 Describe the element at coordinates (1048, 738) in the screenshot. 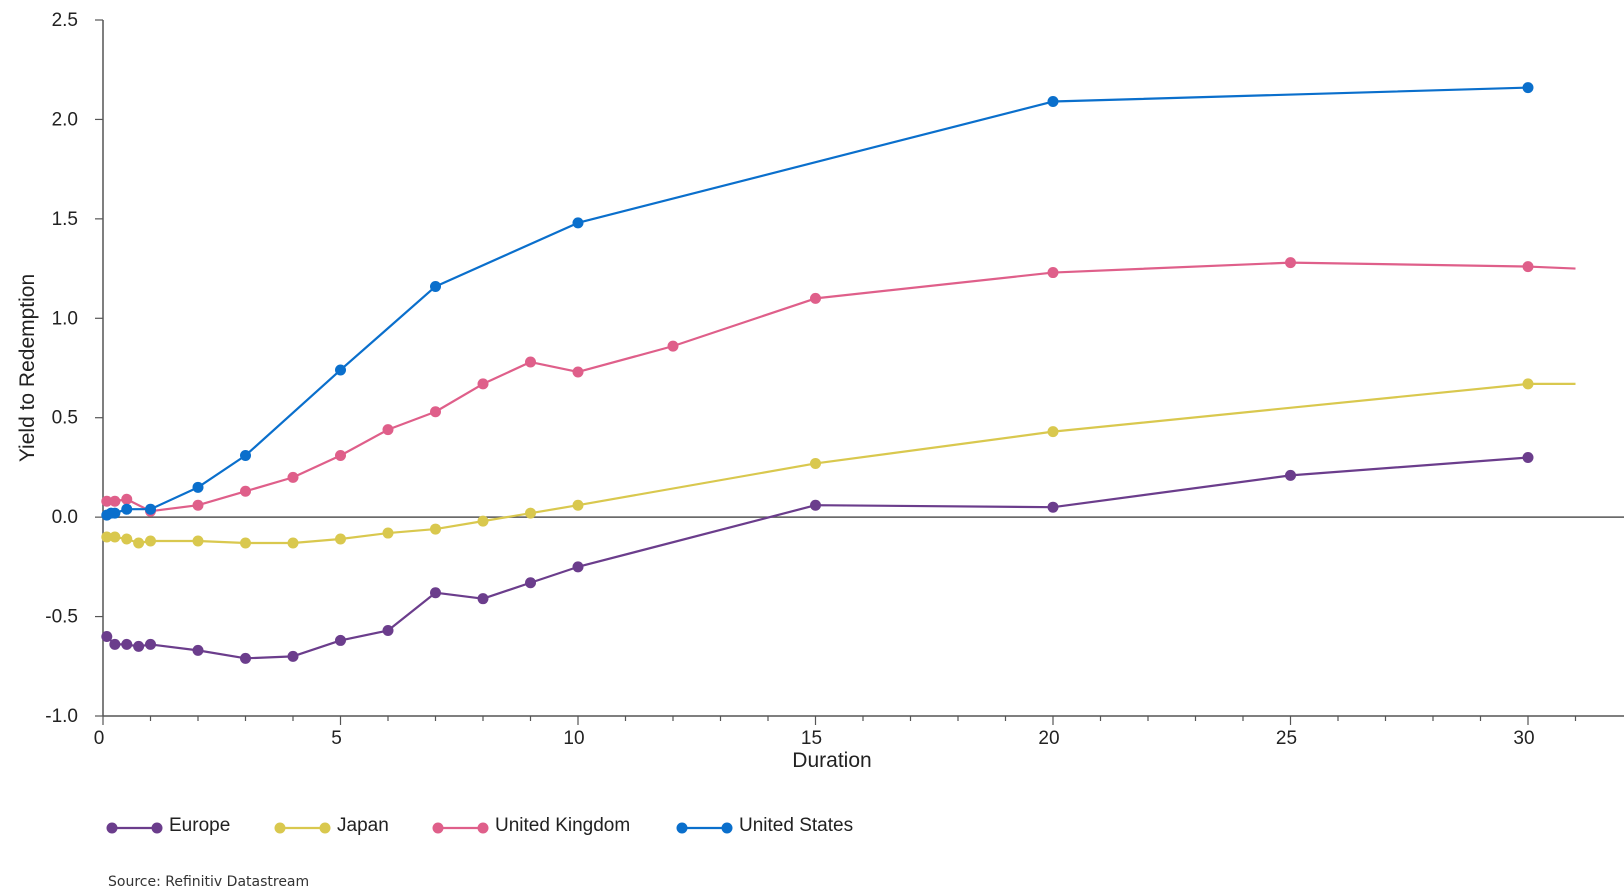

I see `x-tick-label: 20` at that location.